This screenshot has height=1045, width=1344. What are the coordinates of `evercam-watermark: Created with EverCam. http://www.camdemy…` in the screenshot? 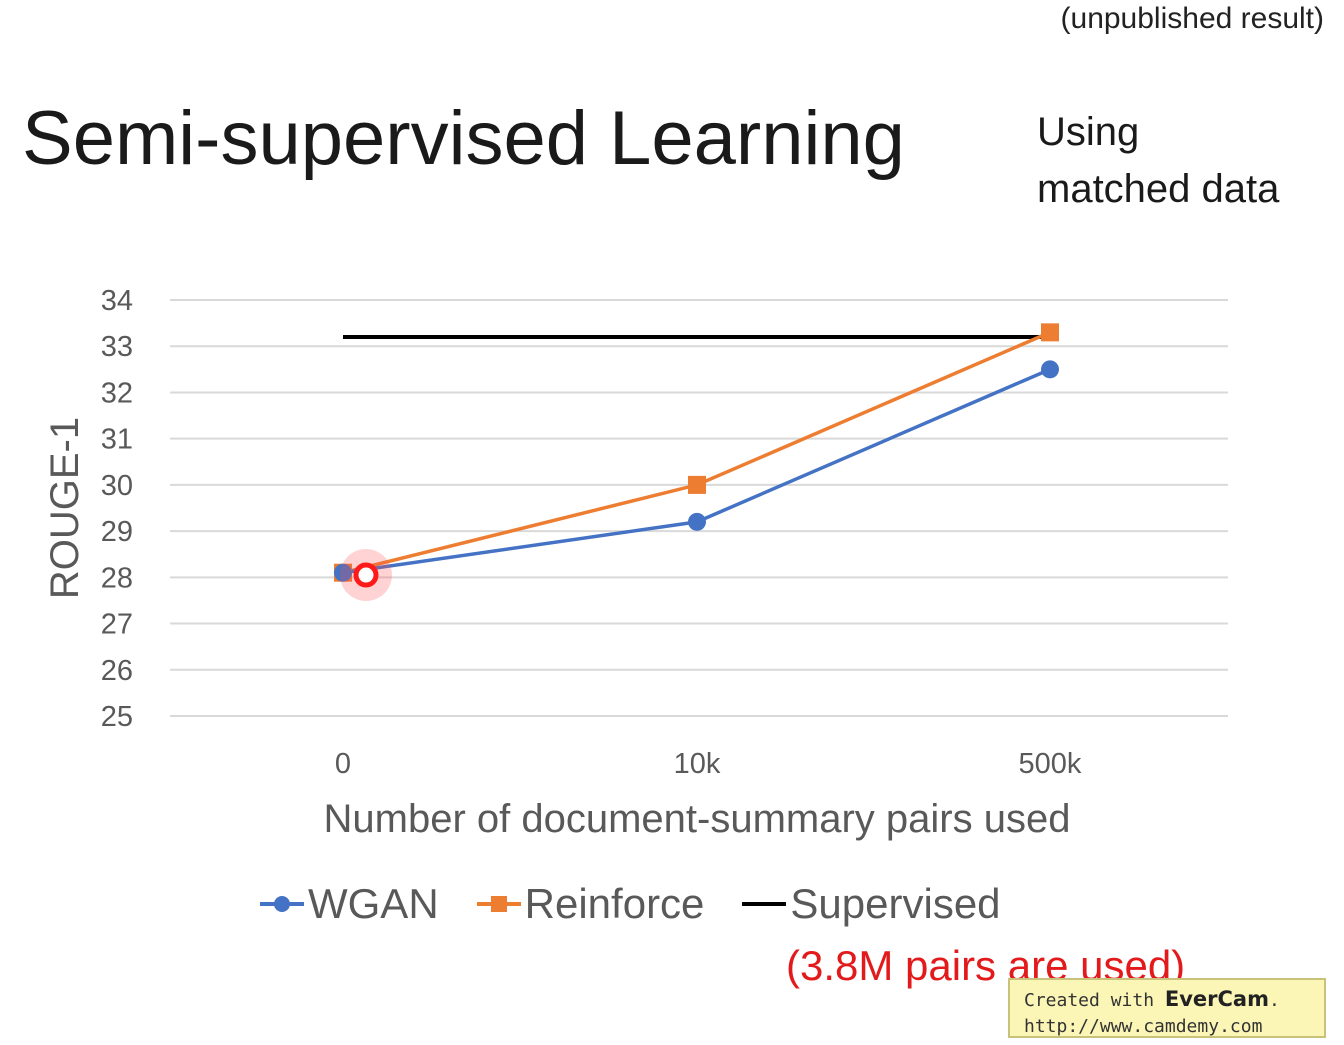 It's located at (1167, 1008).